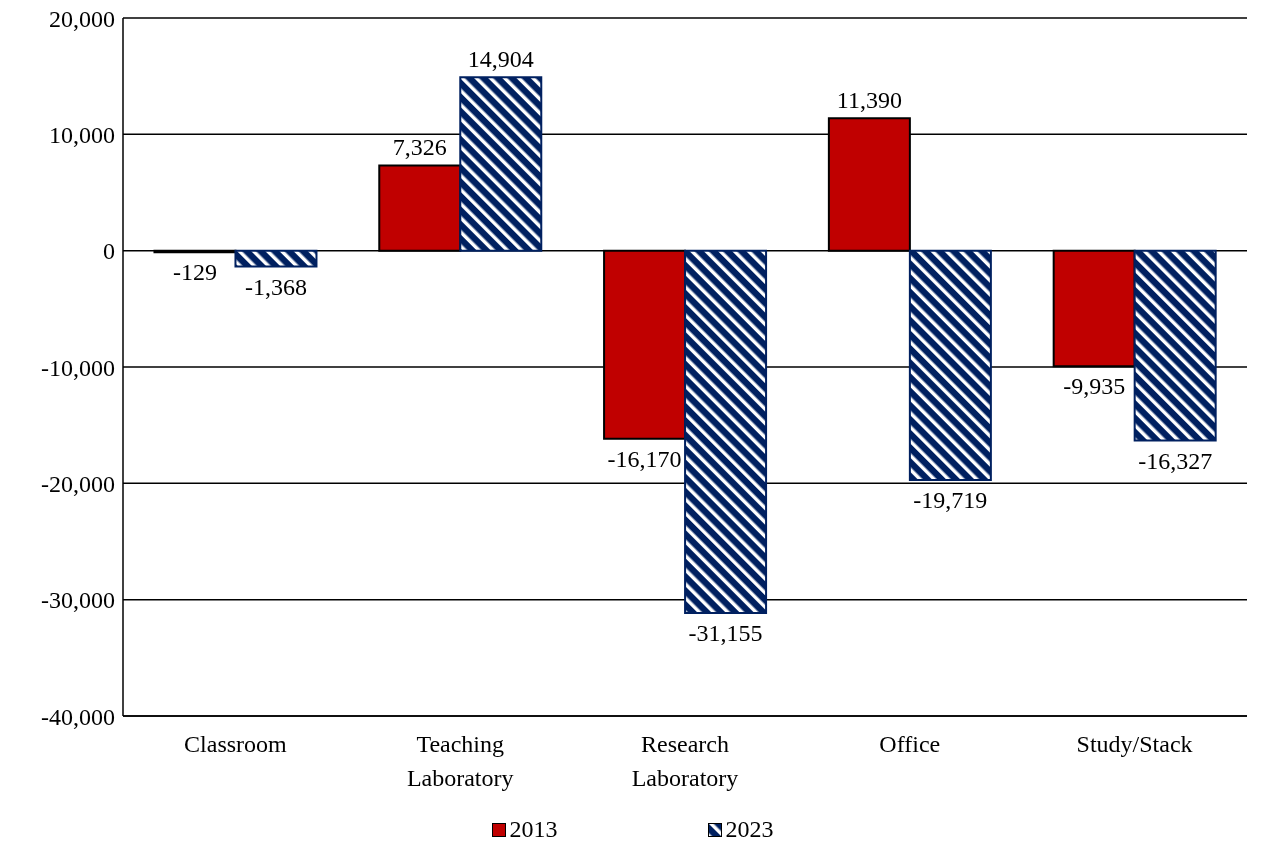 This screenshot has height=859, width=1265. What do you see at coordinates (419, 147) in the screenshot?
I see `data-label: 7,326` at bounding box center [419, 147].